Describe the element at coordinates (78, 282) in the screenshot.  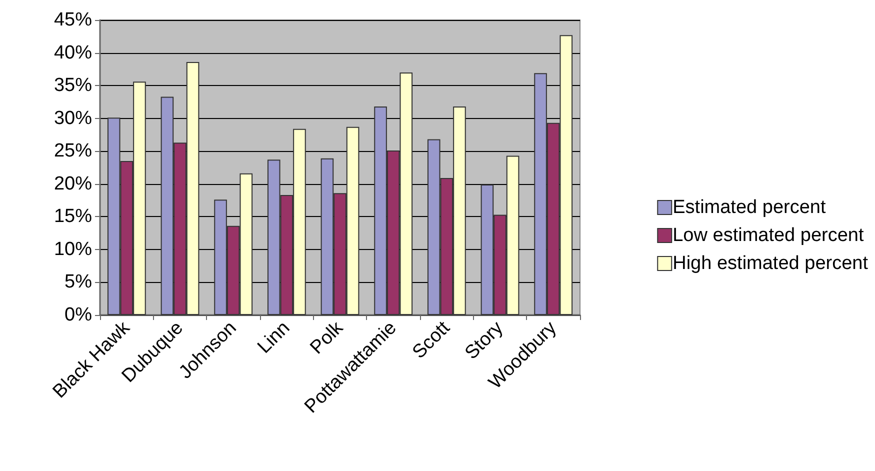
I see `y-tick-label: 5%` at that location.